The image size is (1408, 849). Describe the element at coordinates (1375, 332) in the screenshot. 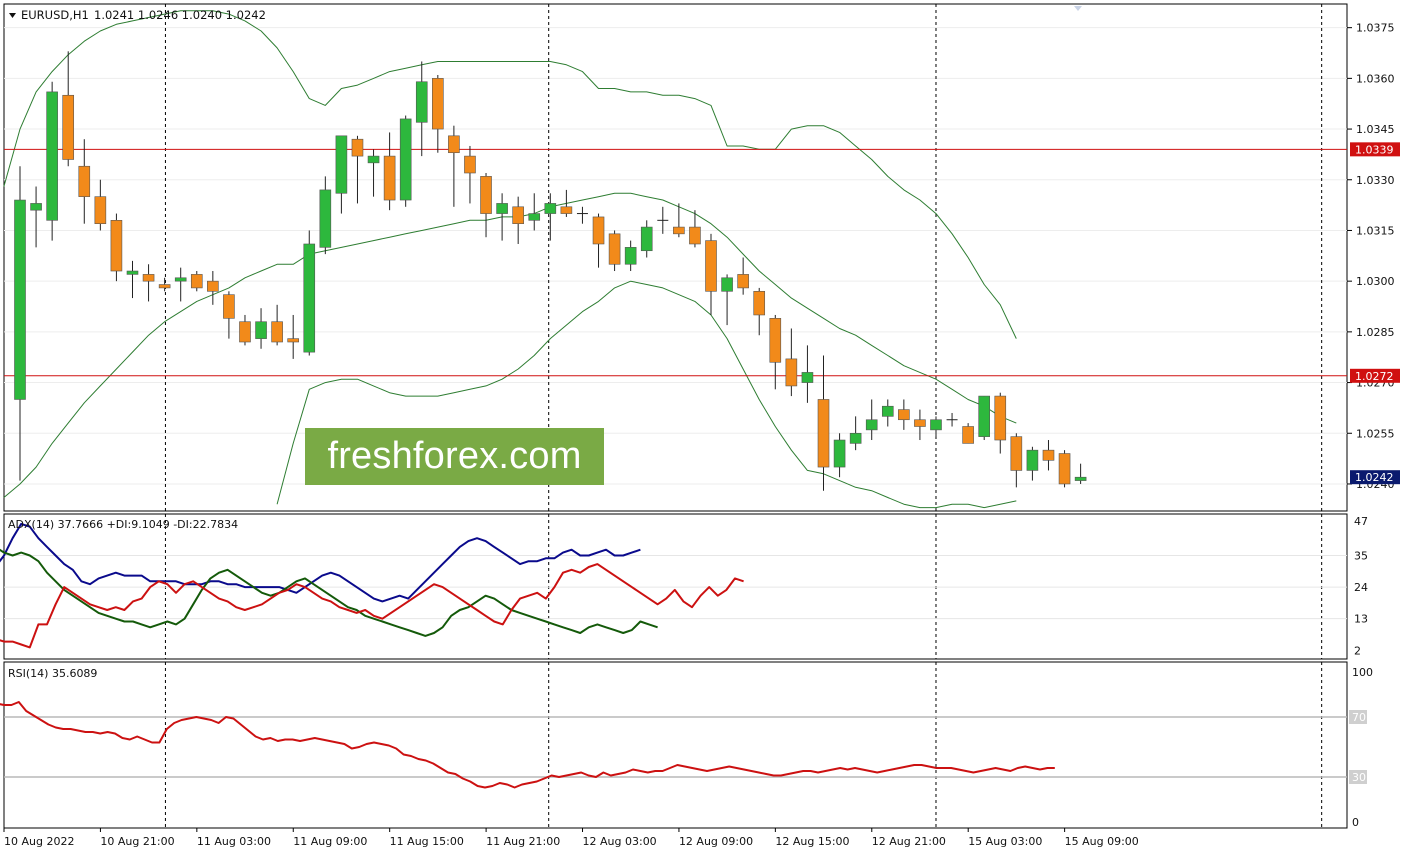

I see `price-tick-label: 1.0285` at that location.